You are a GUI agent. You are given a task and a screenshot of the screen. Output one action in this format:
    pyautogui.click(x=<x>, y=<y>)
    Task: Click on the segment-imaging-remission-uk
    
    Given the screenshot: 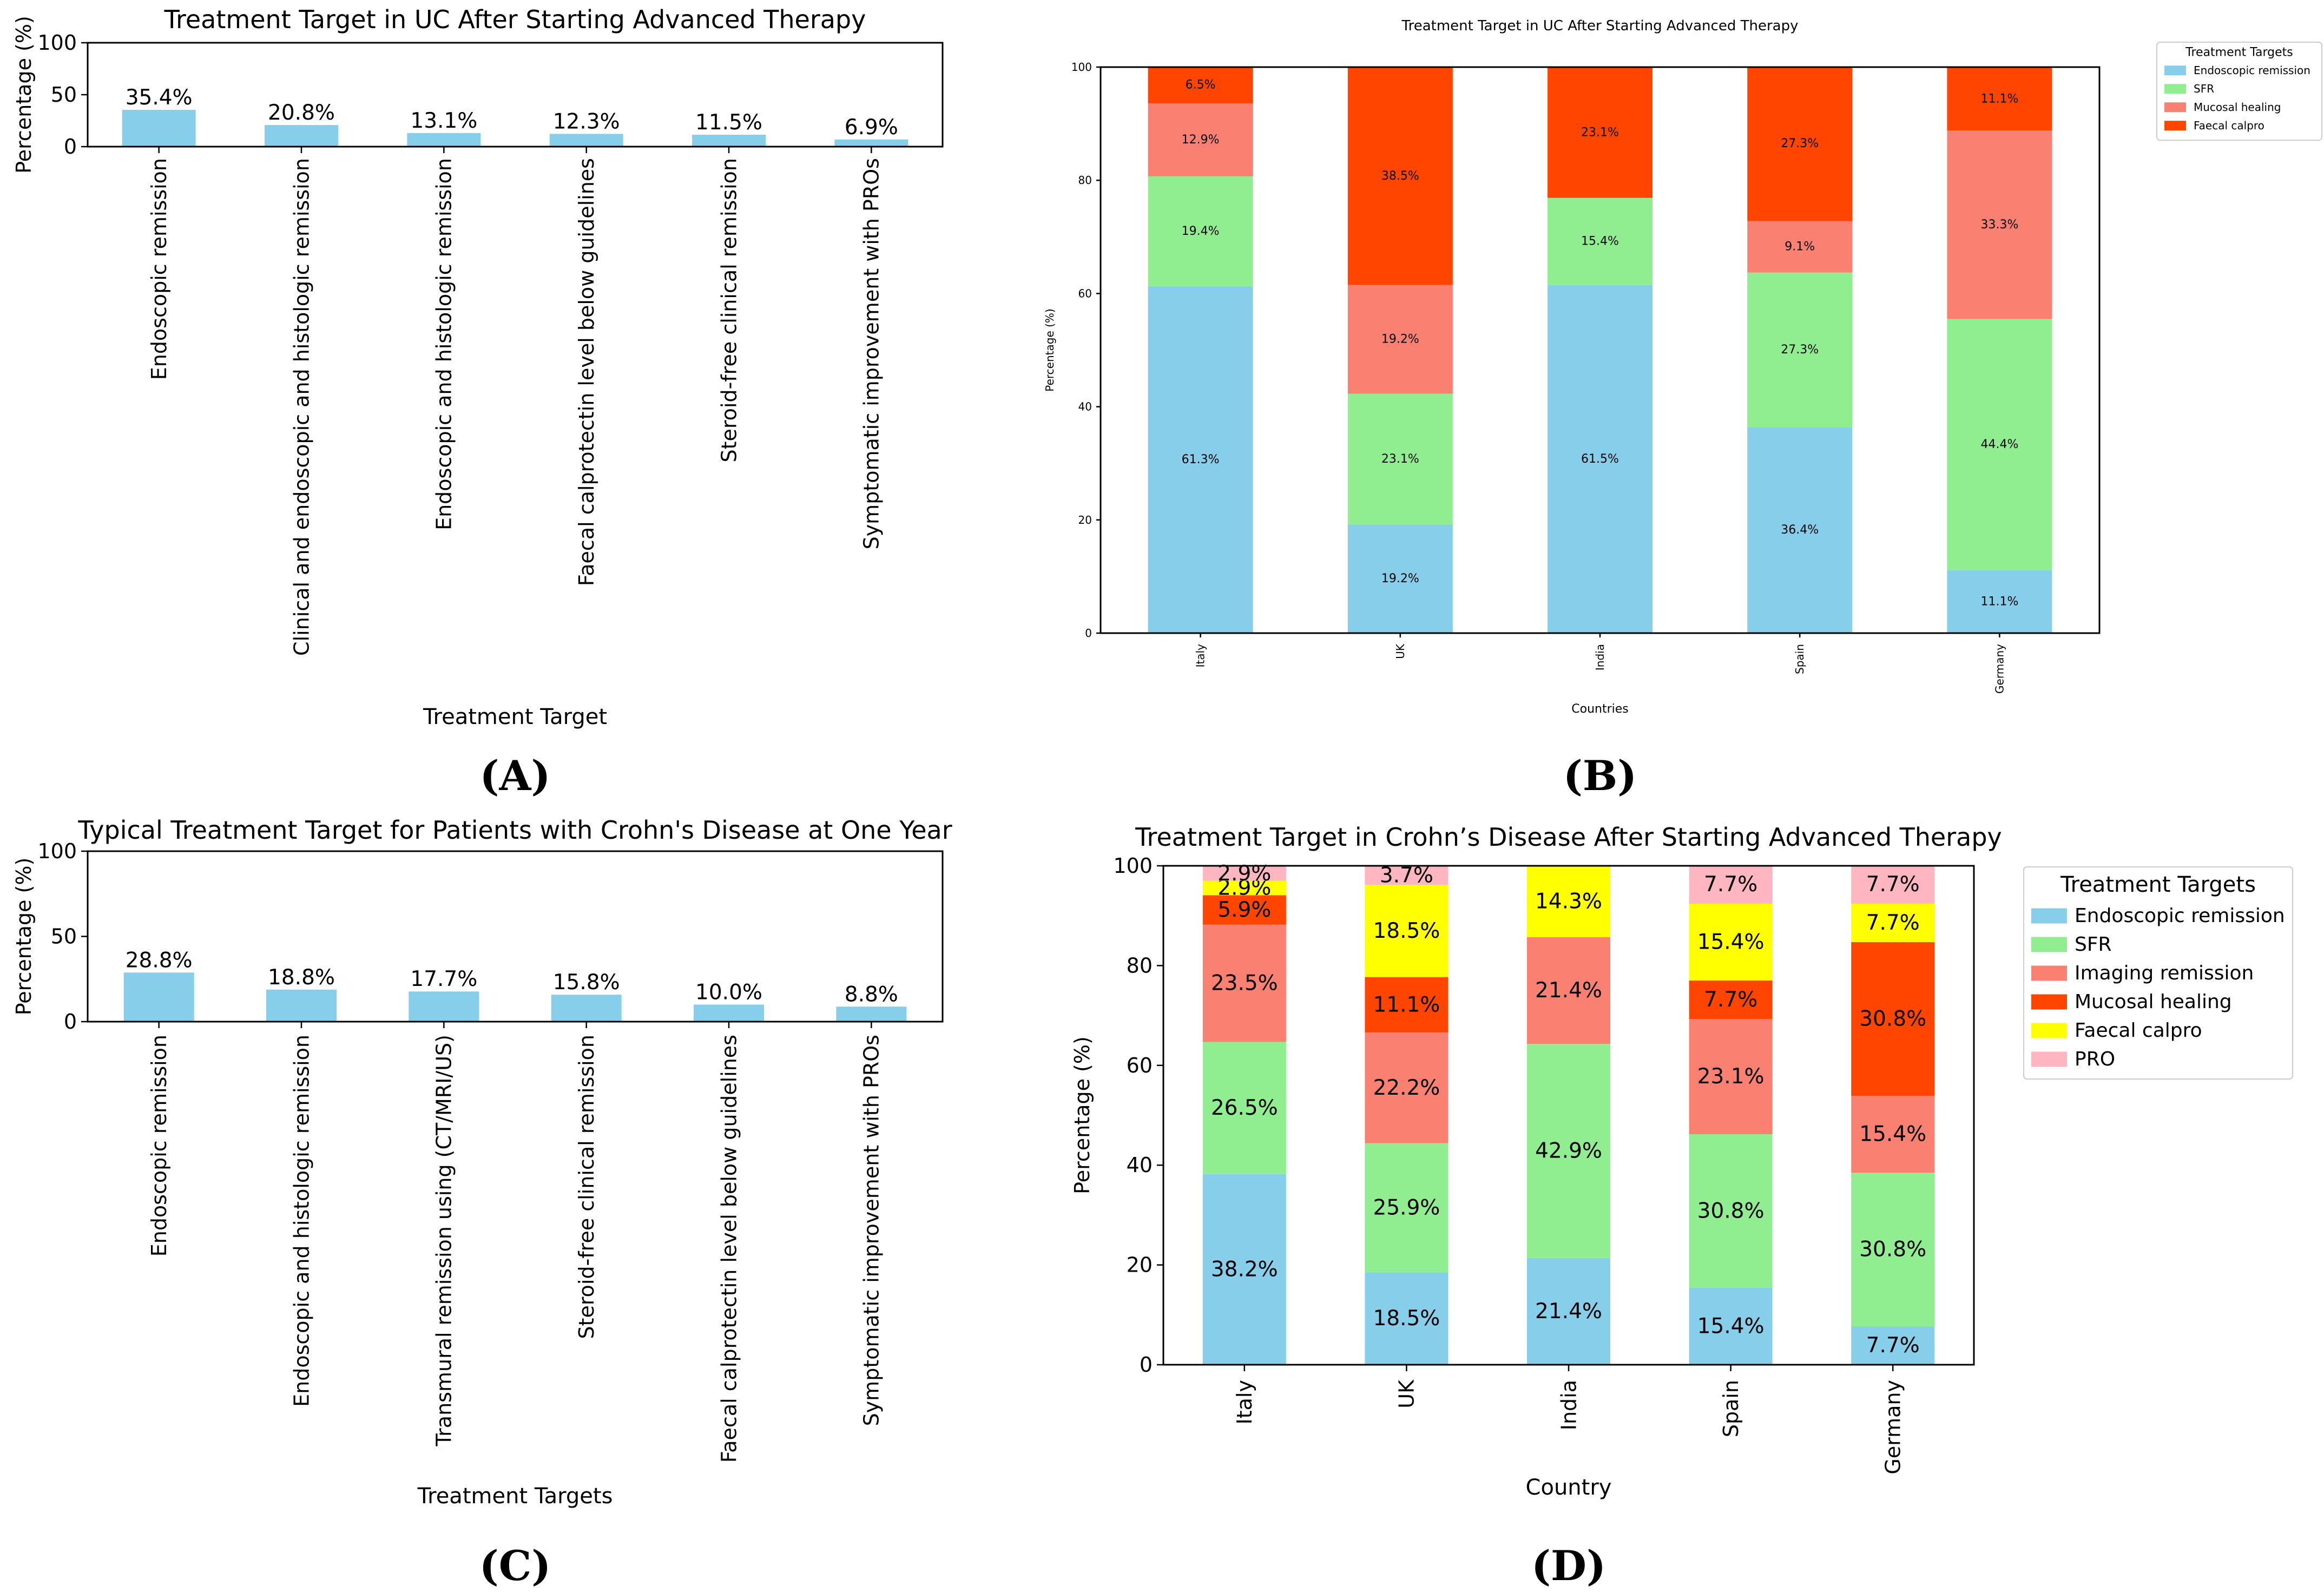 What is the action you would take?
    pyautogui.click(x=1407, y=1087)
    